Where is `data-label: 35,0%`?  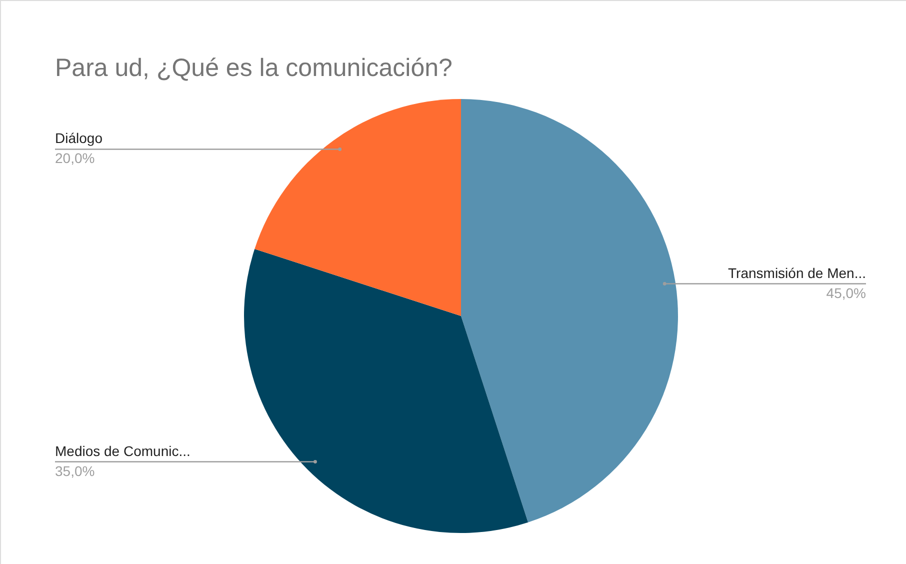
data-label: 35,0% is located at coordinates (75, 470).